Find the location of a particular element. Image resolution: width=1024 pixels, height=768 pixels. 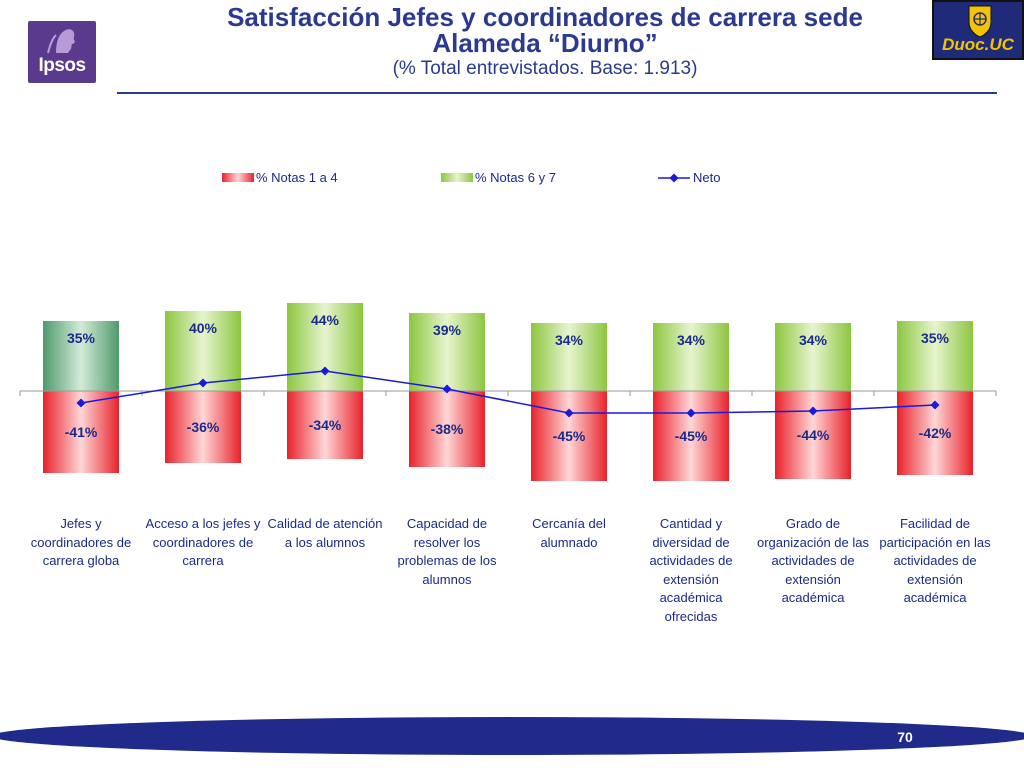

label-positive-2: 40% is located at coordinates (203, 328).